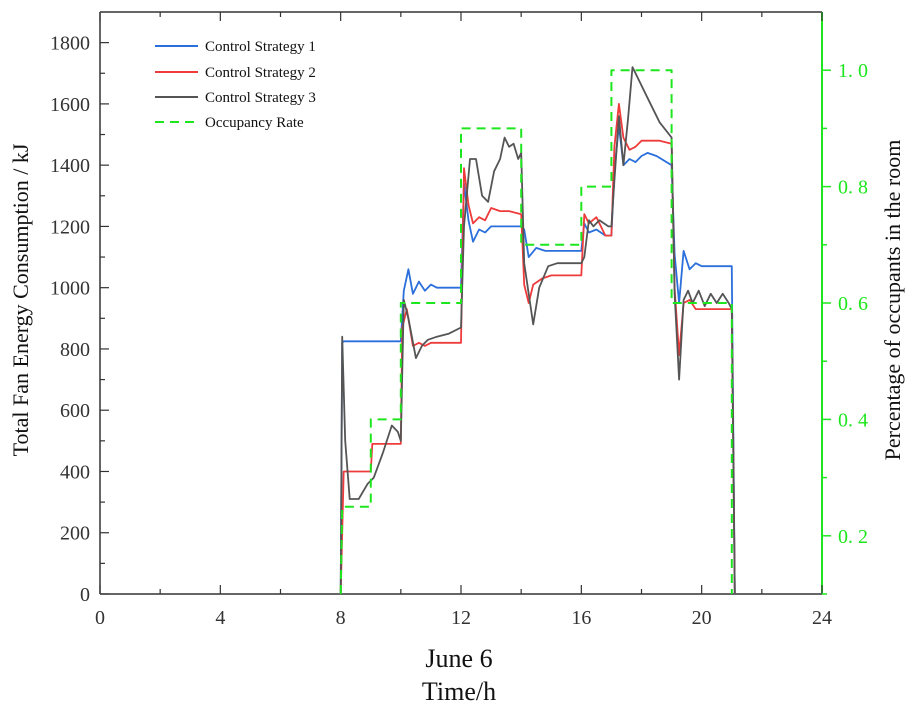 Image resolution: width=915 pixels, height=712 pixels. Describe the element at coordinates (853, 304) in the screenshot. I see `y2-tick-label: 0. 6` at that location.